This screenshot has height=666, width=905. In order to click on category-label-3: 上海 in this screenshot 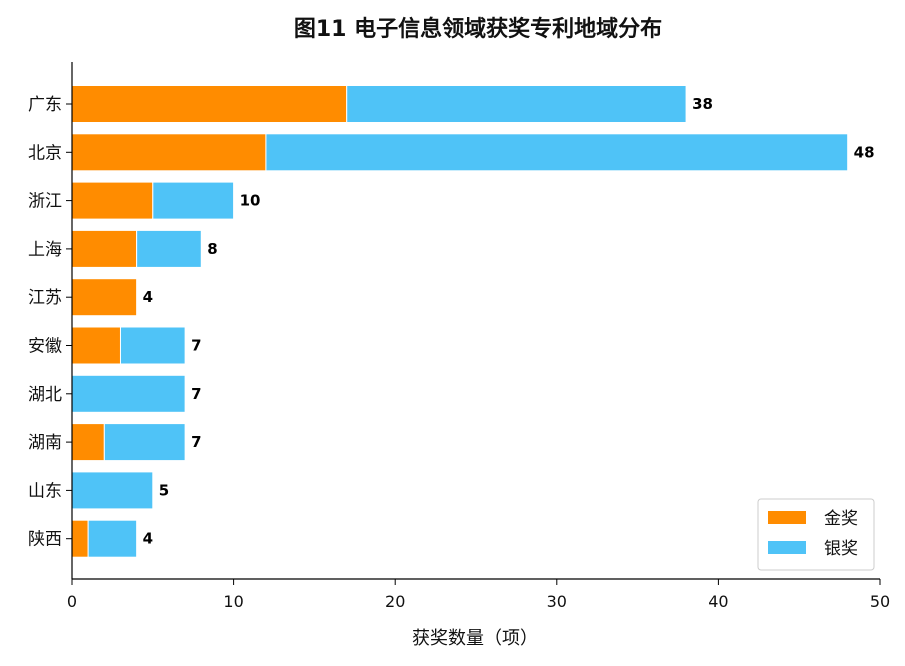, I will do `click(45, 250)`.